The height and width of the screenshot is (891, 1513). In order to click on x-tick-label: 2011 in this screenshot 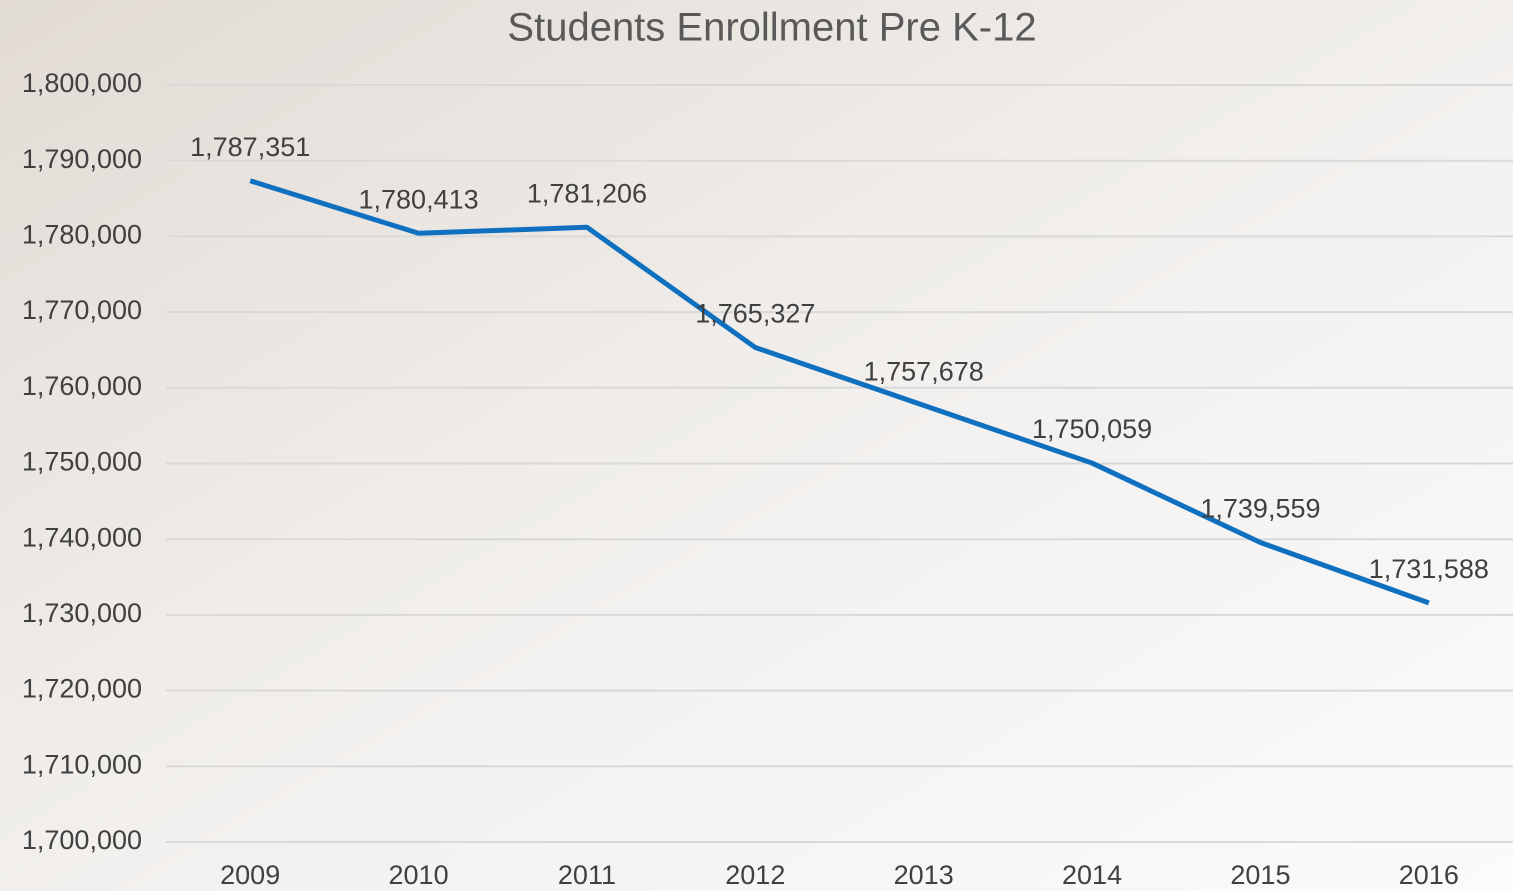, I will do `click(587, 875)`.